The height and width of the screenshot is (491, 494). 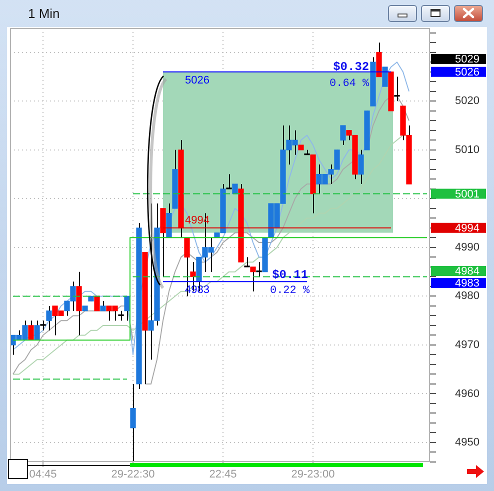 I want to click on y-tick-label: 4980, so click(x=467, y=296).